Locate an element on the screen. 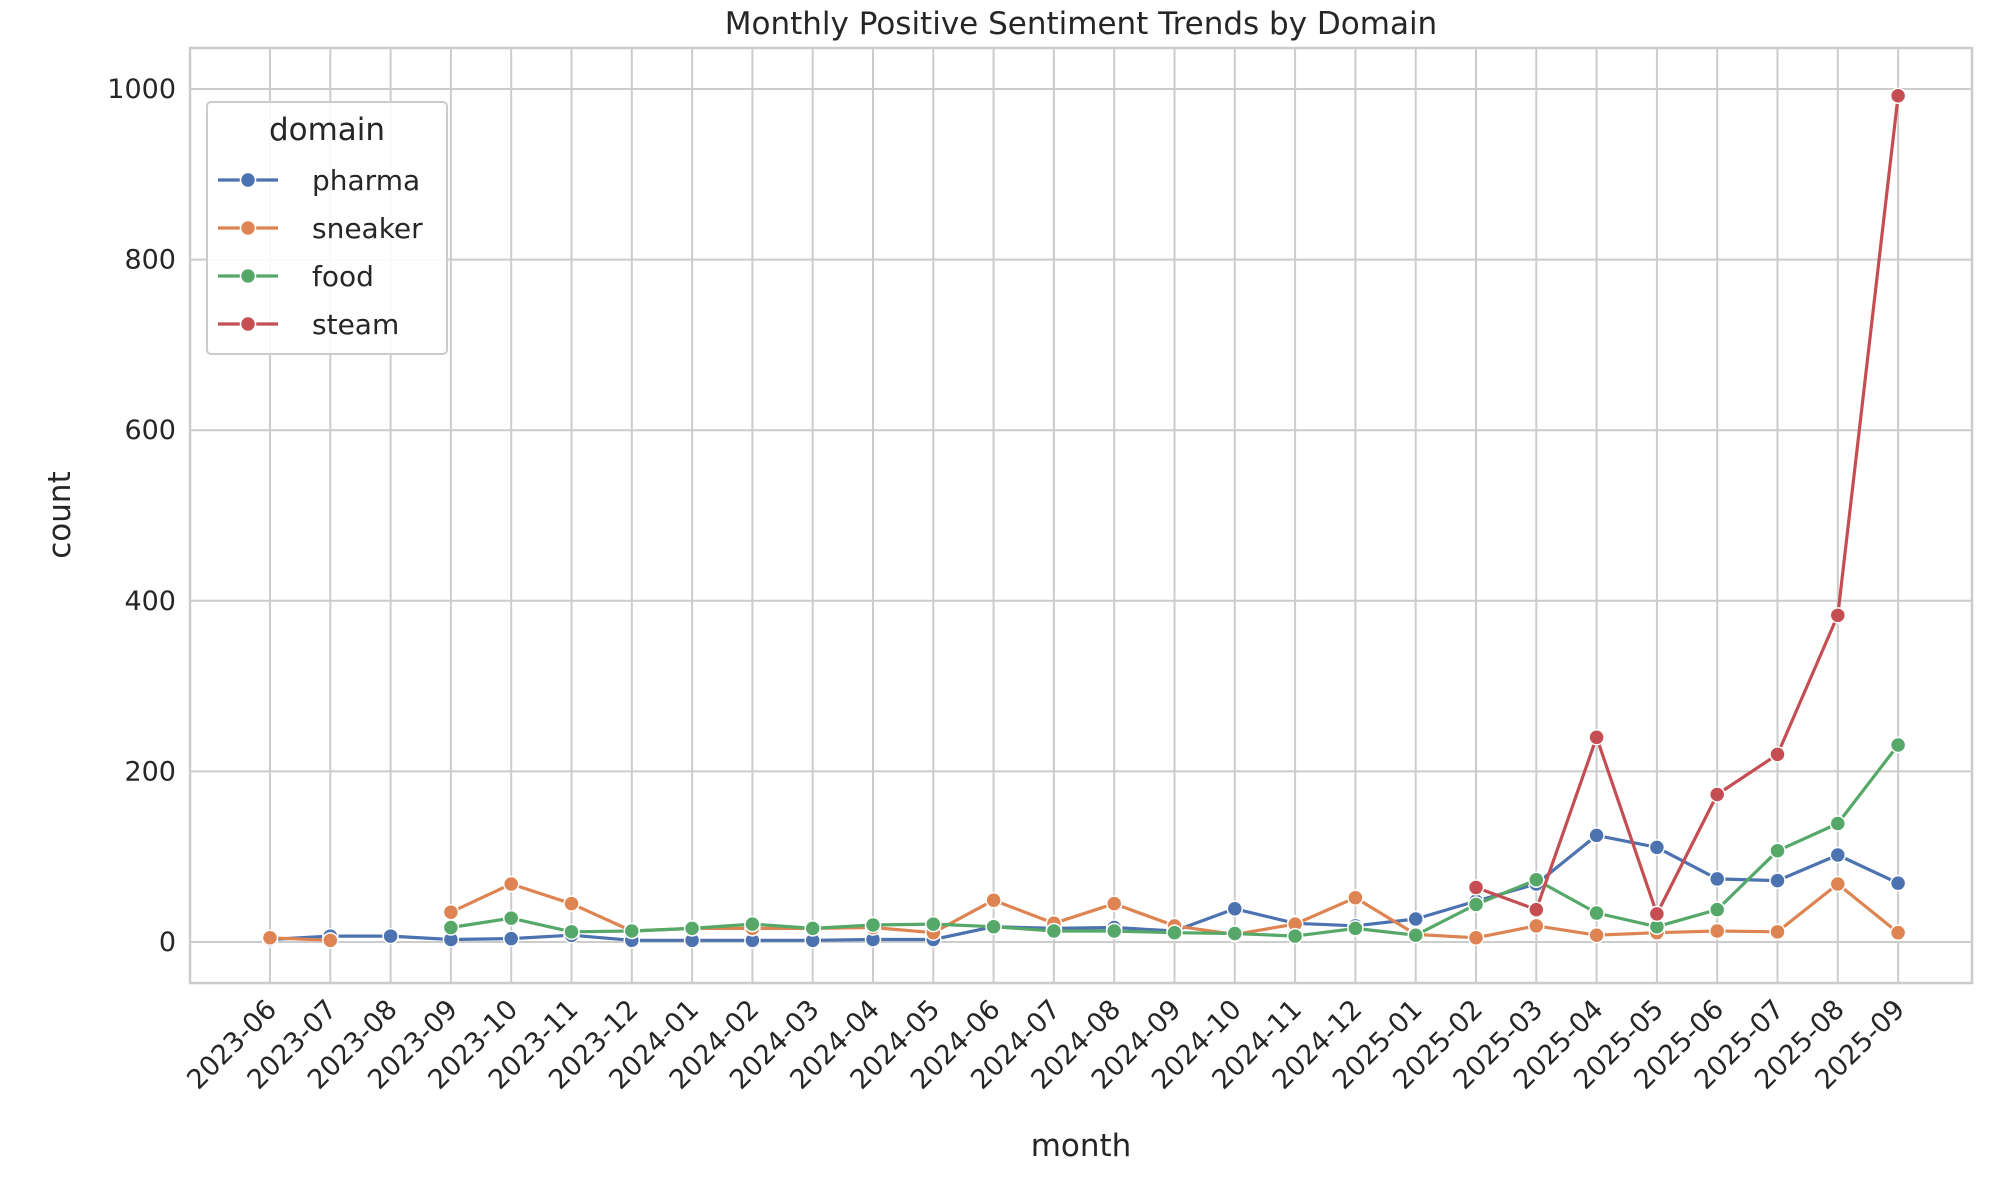 This screenshot has width=2000, height=1200. series-line-steam is located at coordinates (1687, 505).